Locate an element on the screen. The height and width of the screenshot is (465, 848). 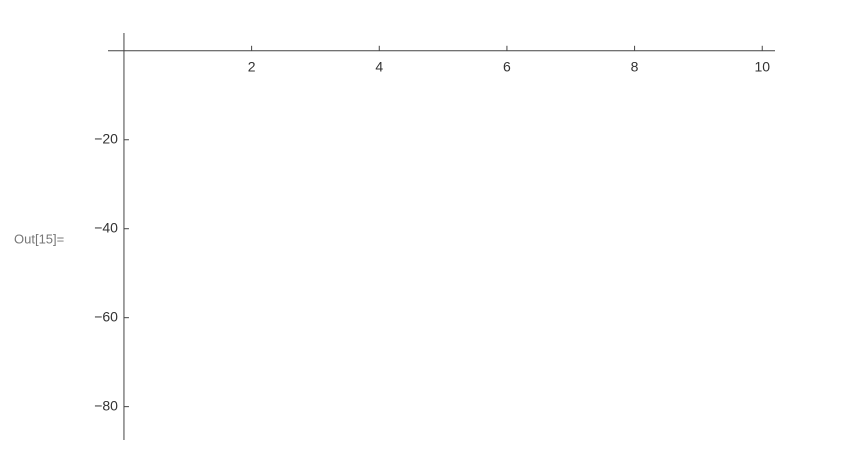
y-tick-label: −20 is located at coordinates (106, 138).